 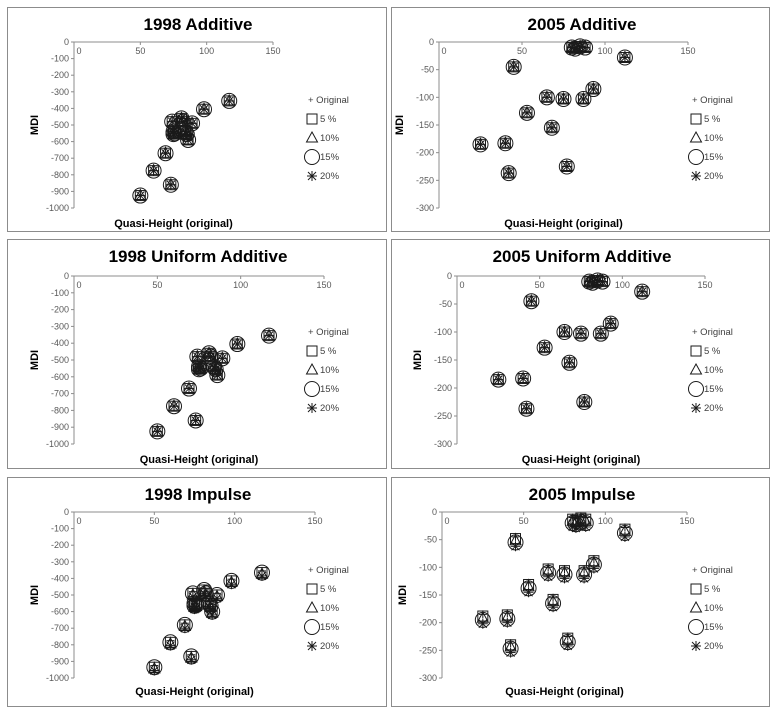 I want to click on y-tick-label: -50, so click(x=427, y=70).